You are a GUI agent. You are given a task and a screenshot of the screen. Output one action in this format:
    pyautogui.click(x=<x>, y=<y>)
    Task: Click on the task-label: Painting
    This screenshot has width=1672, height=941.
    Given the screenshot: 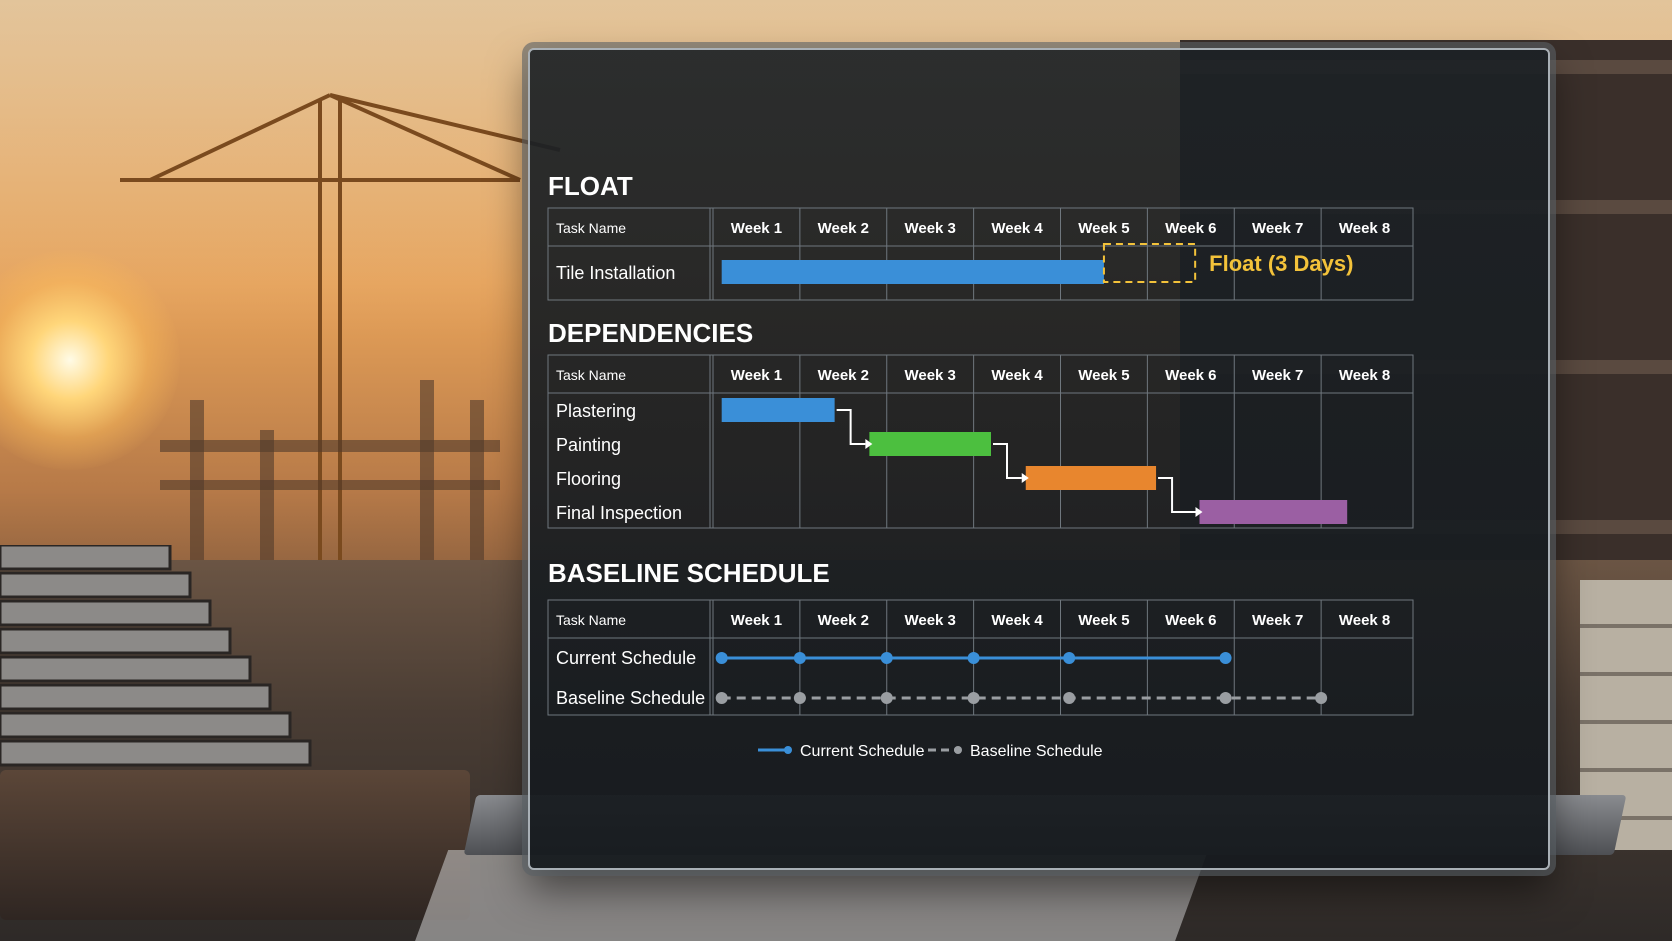 What is the action you would take?
    pyautogui.click(x=588, y=445)
    